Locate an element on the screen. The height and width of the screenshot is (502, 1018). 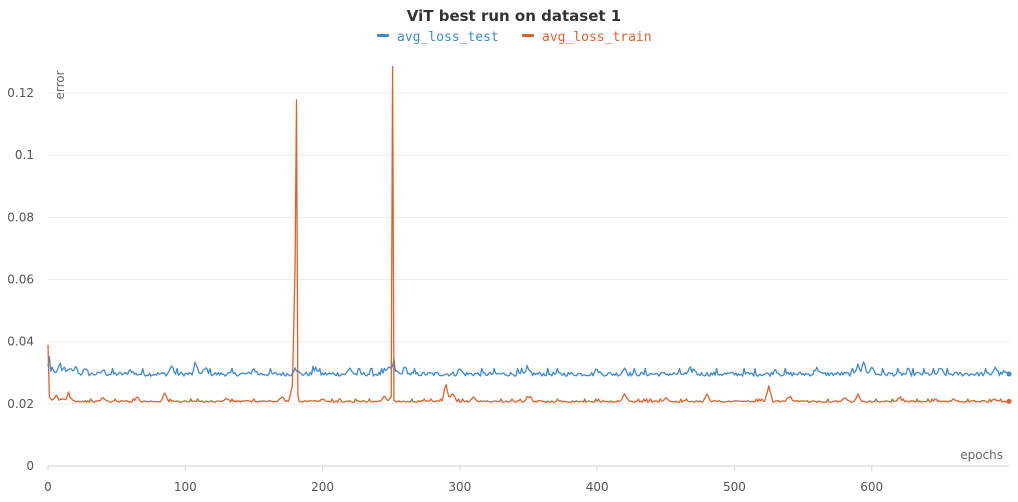
y-tick-label: 0.02 is located at coordinates (20, 404).